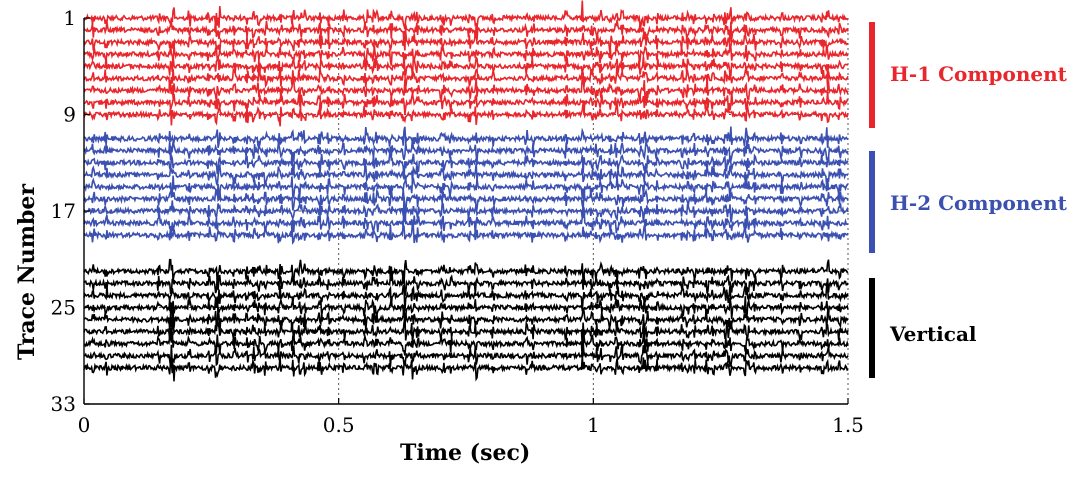  What do you see at coordinates (69, 115) in the screenshot?
I see `y-tick-label: 9` at bounding box center [69, 115].